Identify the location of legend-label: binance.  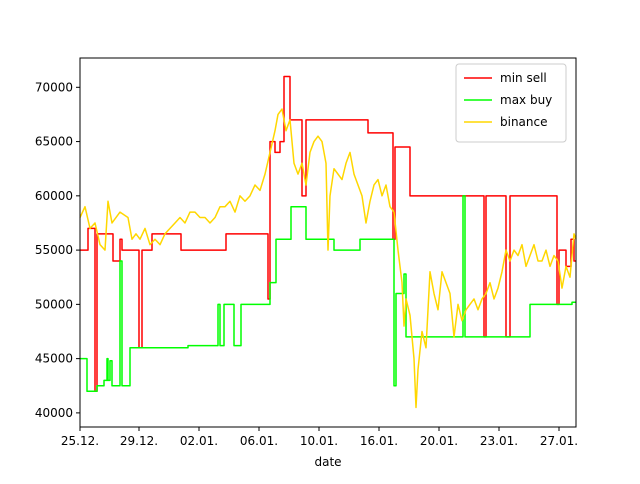
(524, 122).